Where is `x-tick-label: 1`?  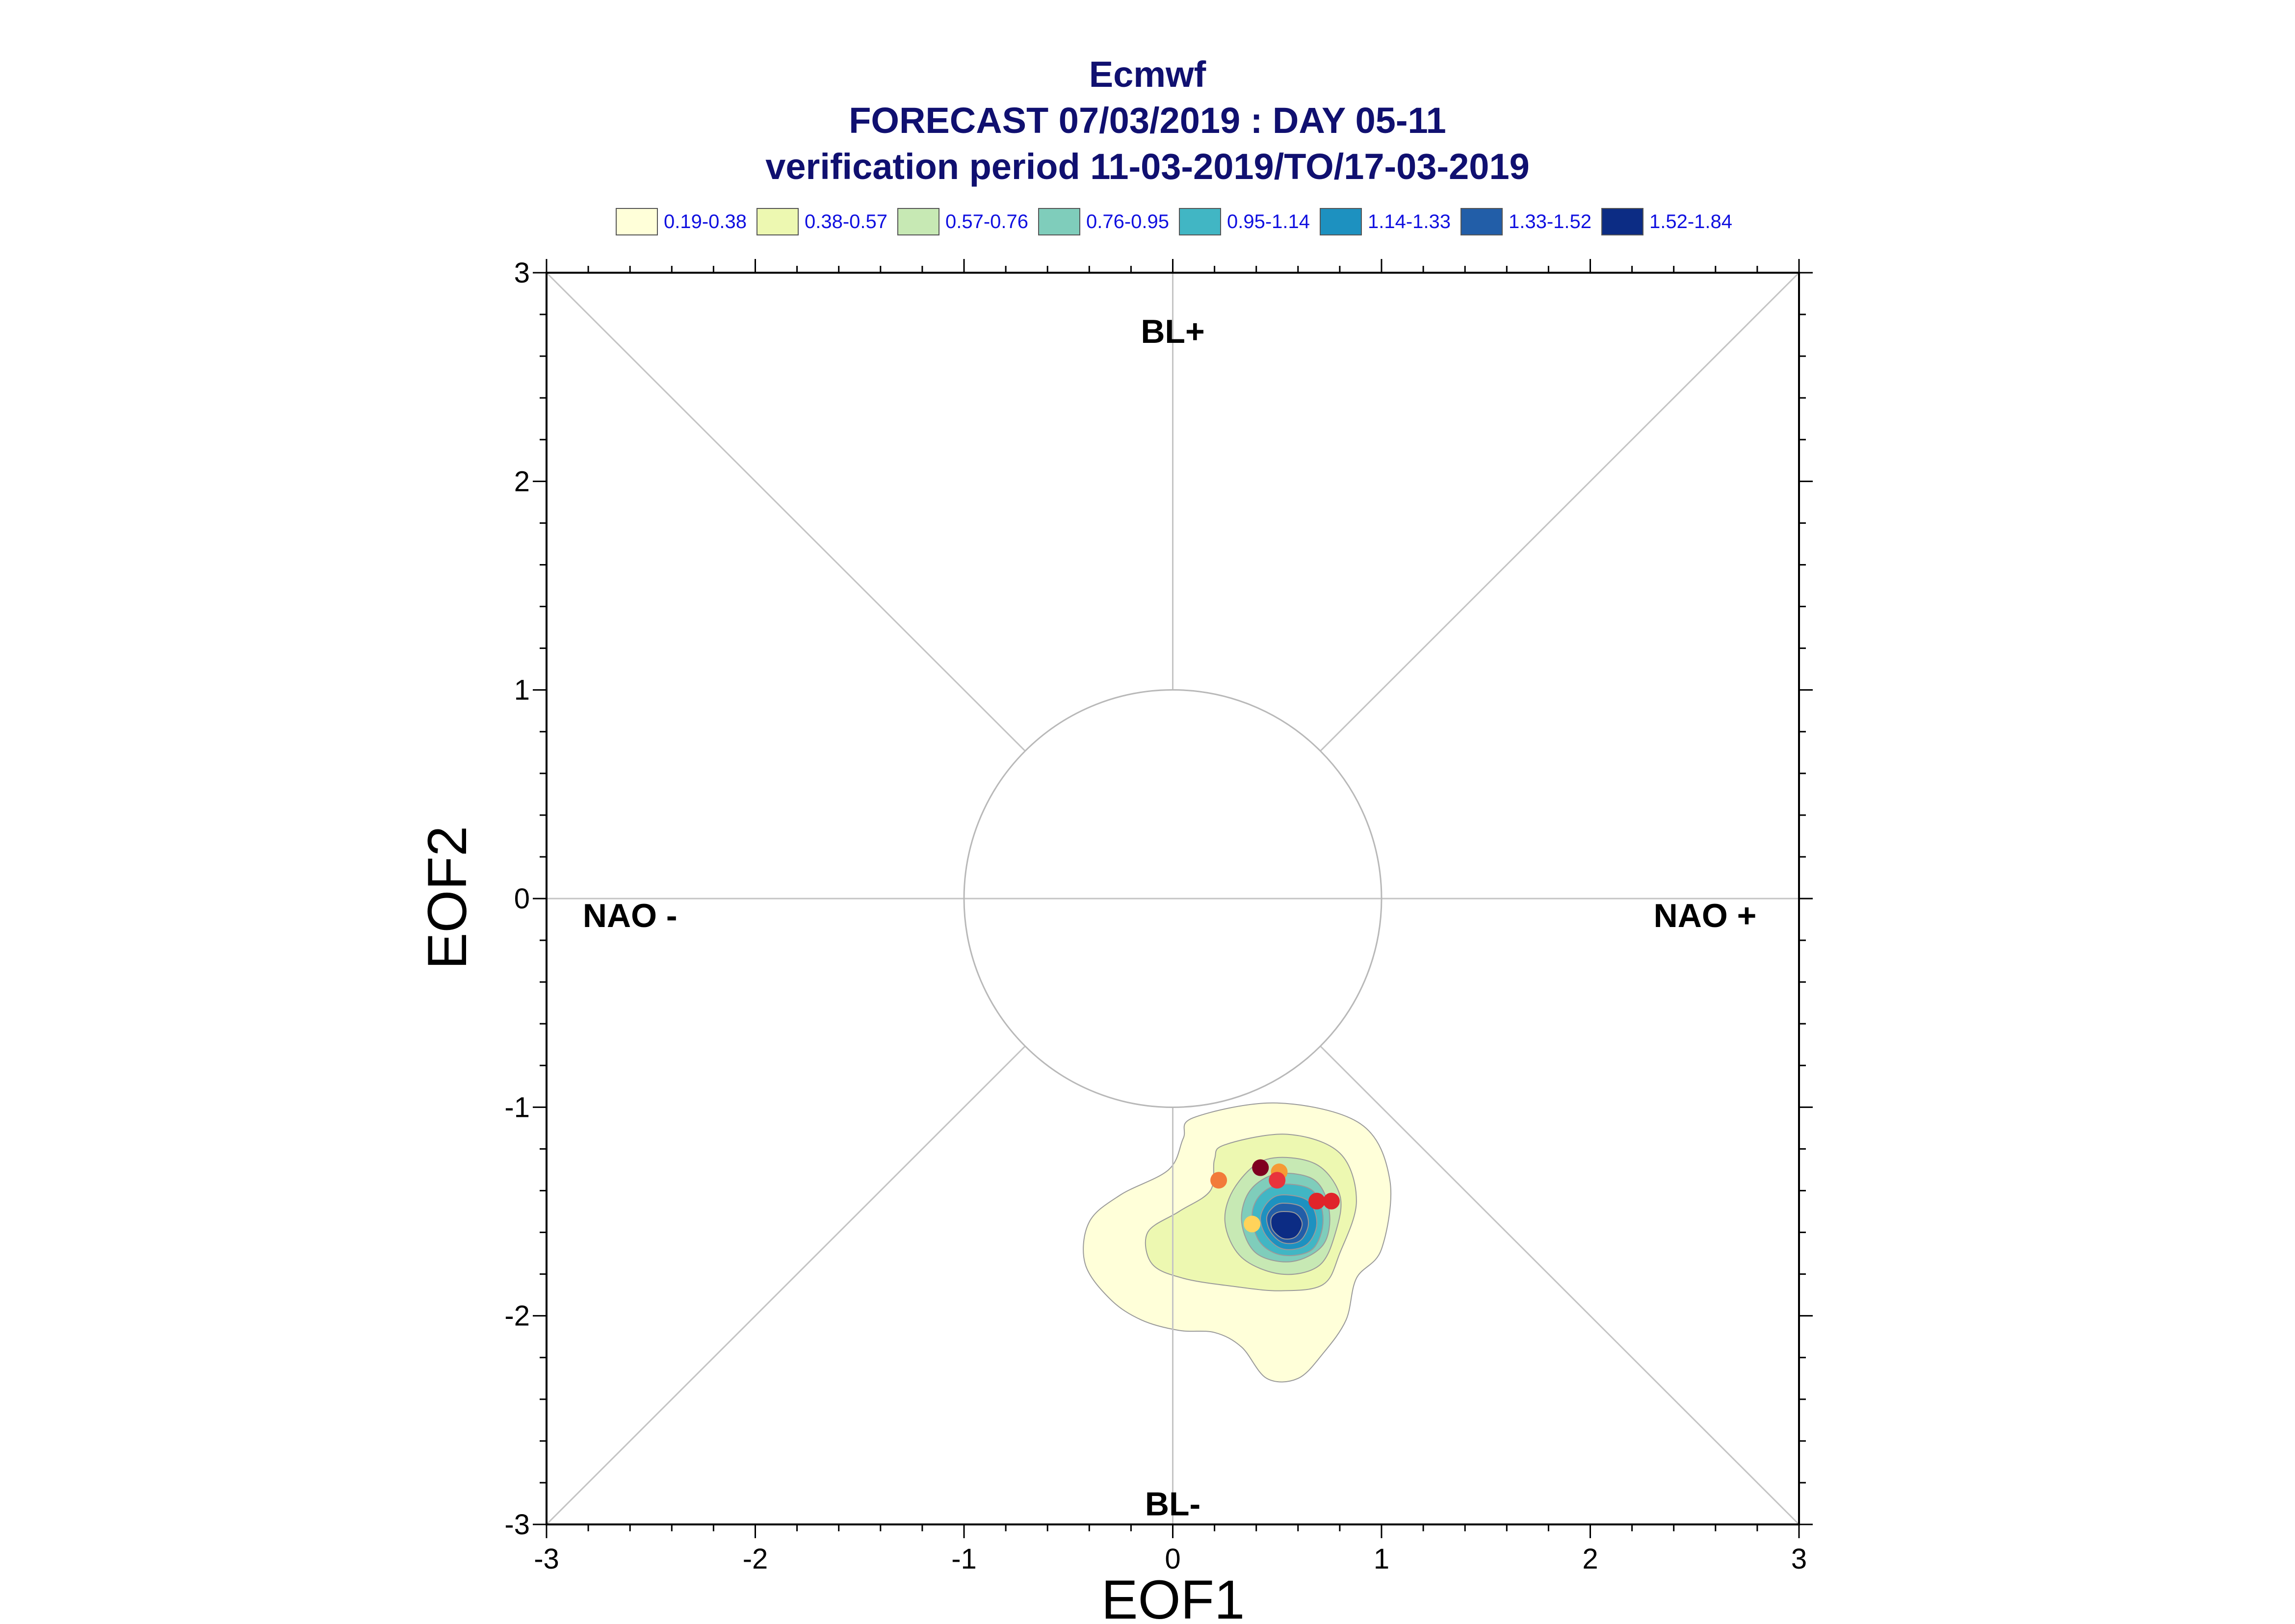 x-tick-label: 1 is located at coordinates (1381, 1559).